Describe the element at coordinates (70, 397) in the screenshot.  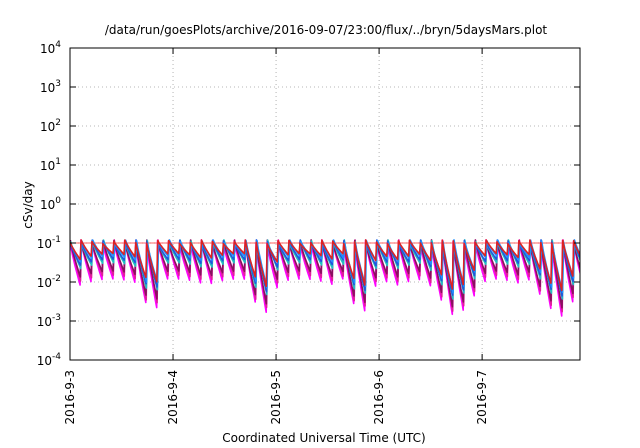
I see `x-tick-label: 2016-9-3` at that location.